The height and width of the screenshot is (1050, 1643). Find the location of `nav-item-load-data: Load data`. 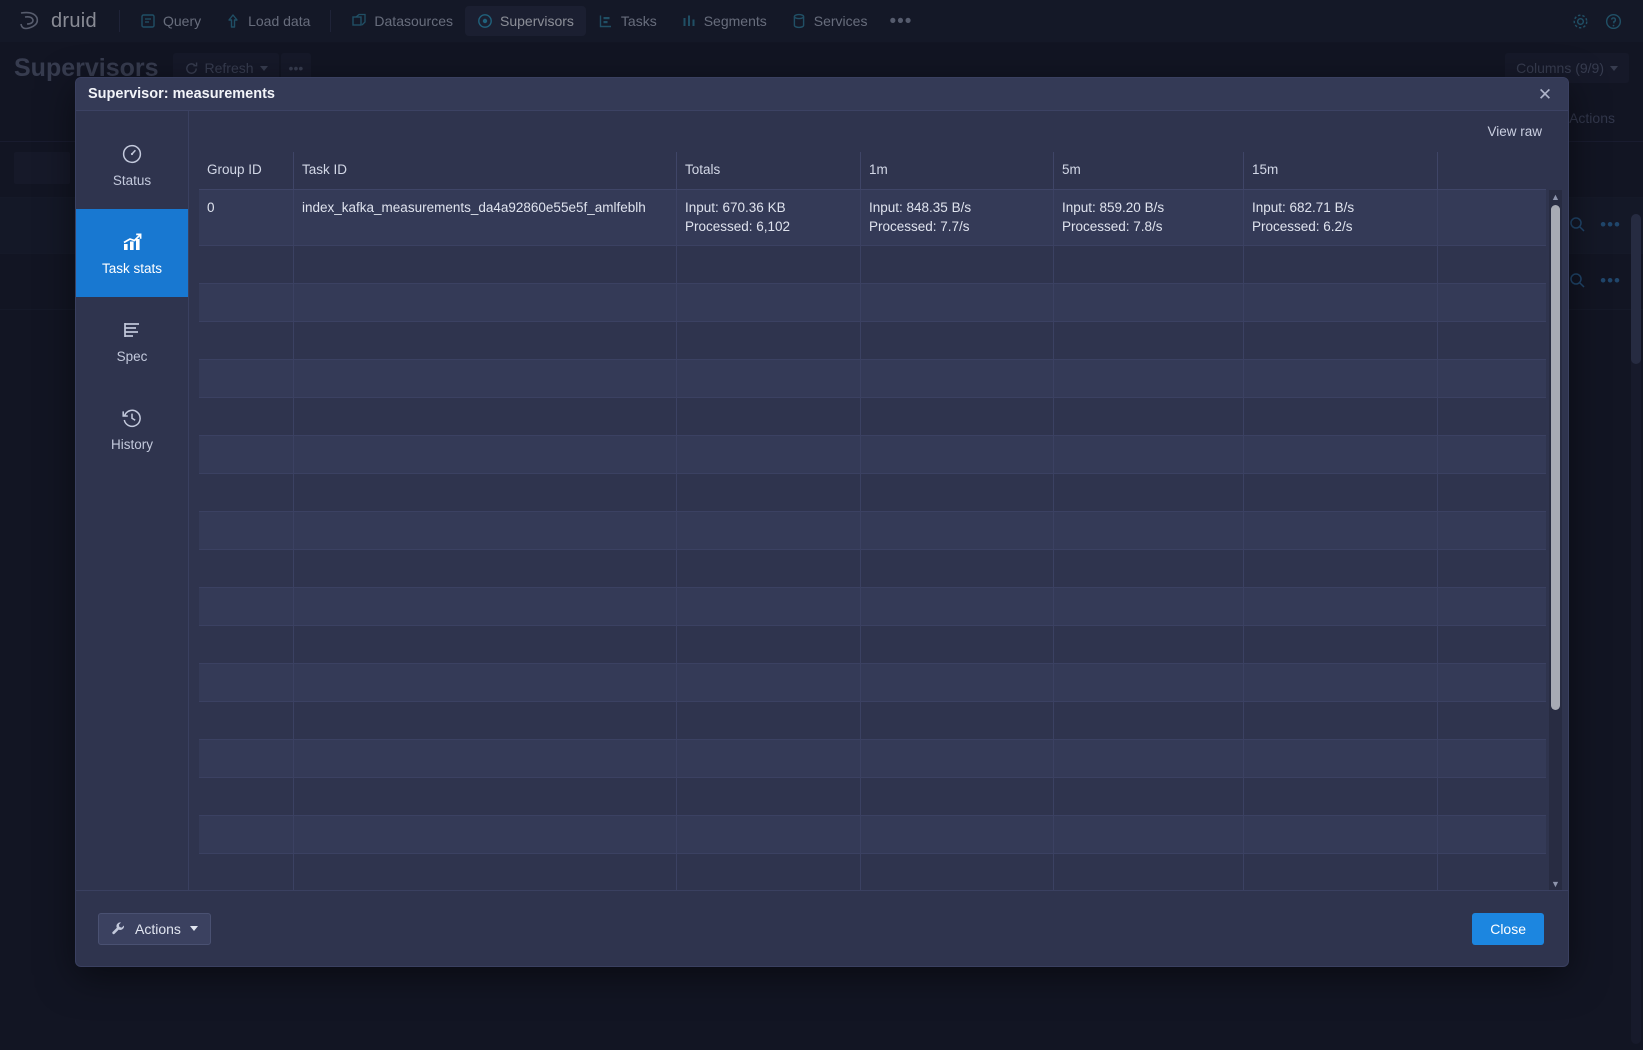

nav-item-load-data: Load data is located at coordinates (267, 21).